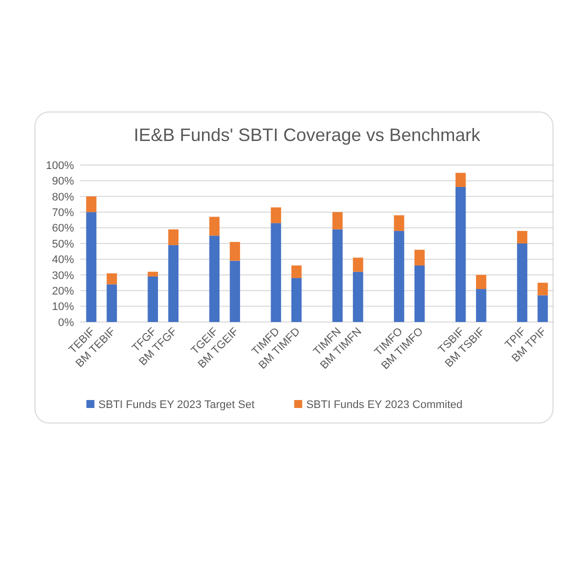 This screenshot has height=576, width=576. Describe the element at coordinates (176, 404) in the screenshot. I see `legend-label: SBTI Funds EY 2023 Target Set` at that location.